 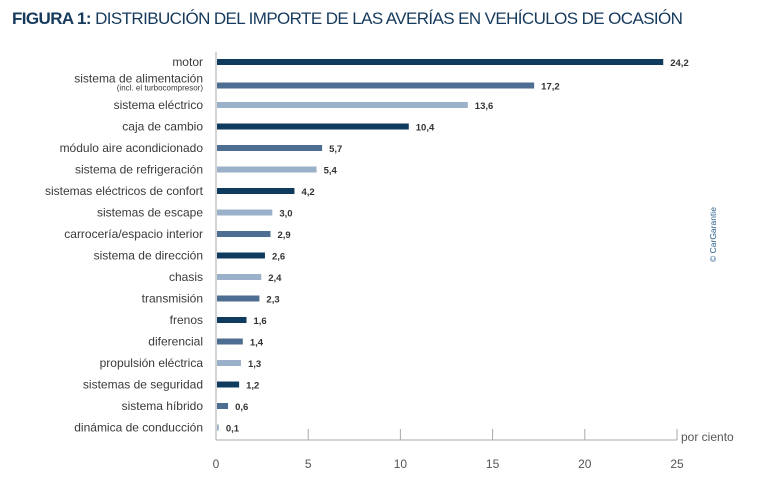 I want to click on category-label: propulsión eléctrica, so click(x=152, y=363).